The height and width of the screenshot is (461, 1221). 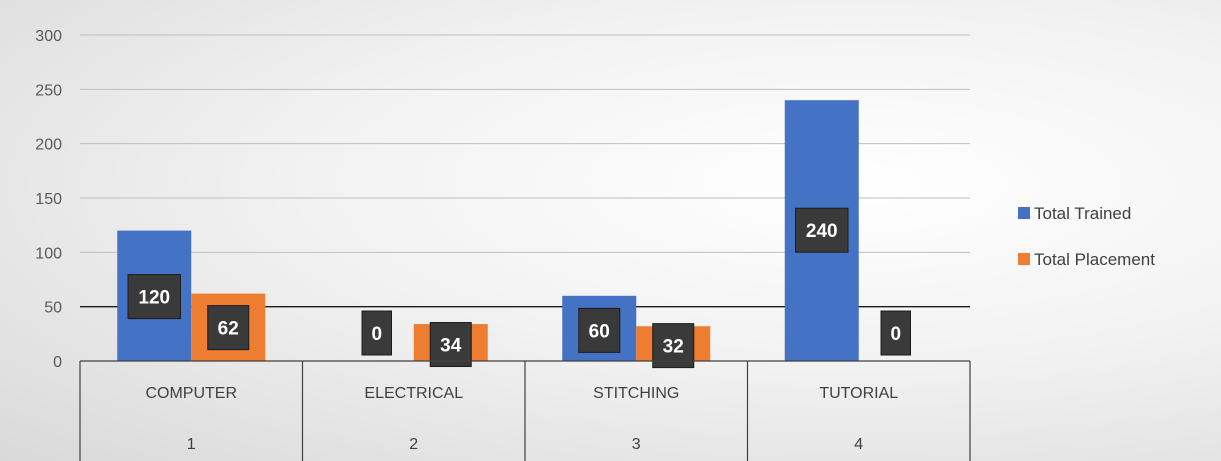 I want to click on data-label: 34, so click(x=450, y=345).